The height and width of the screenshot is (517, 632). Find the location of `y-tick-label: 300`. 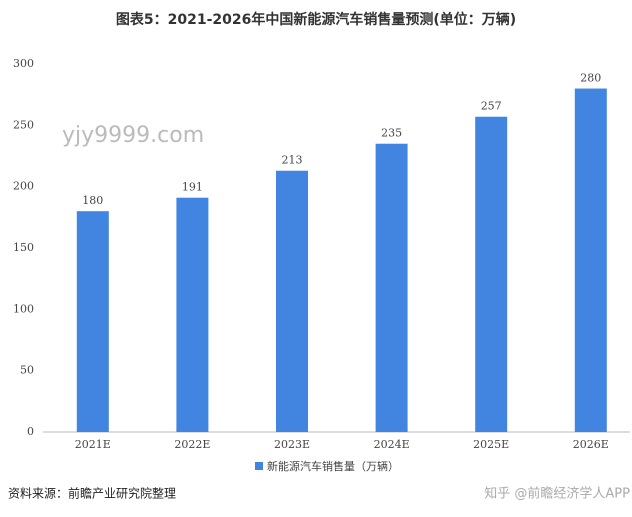

y-tick-label: 300 is located at coordinates (23, 63).